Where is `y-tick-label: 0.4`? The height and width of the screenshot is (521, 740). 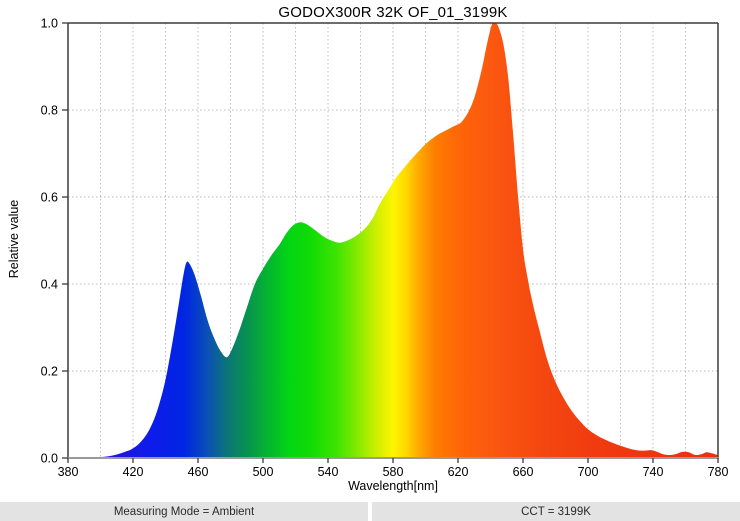
y-tick-label: 0.4 is located at coordinates (49, 285).